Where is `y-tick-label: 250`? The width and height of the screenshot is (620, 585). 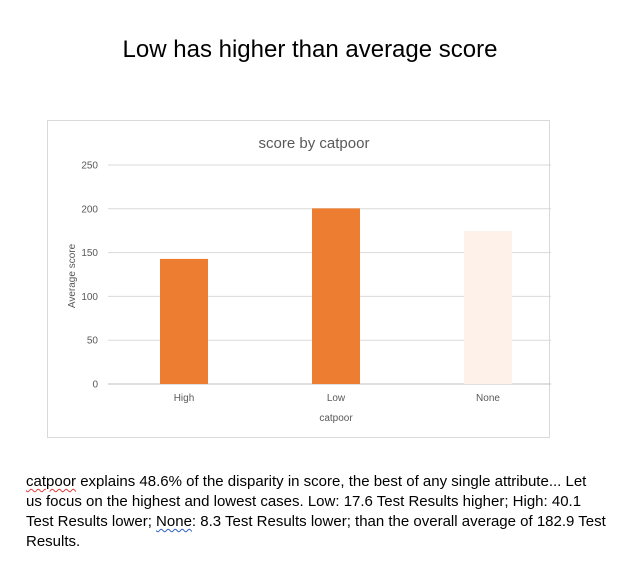
y-tick-label: 250 is located at coordinates (89, 166).